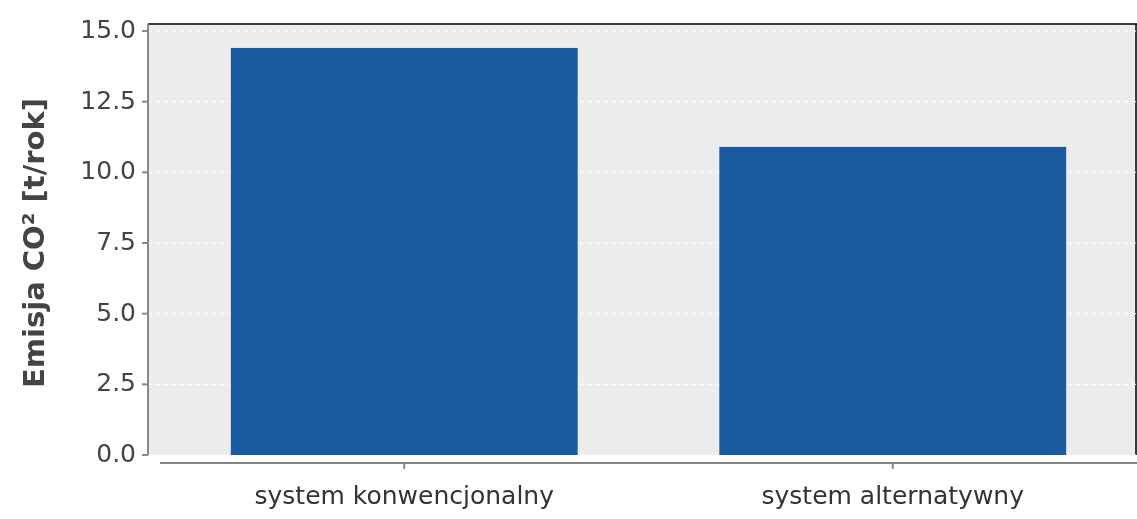 Image resolution: width=1137 pixels, height=519 pixels. I want to click on x-tick-label: system konwencjonalny, so click(404, 495).